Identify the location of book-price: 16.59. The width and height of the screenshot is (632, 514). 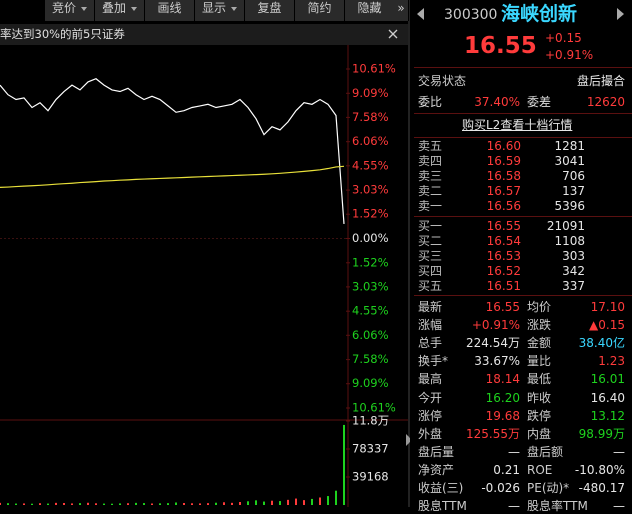
(503, 161).